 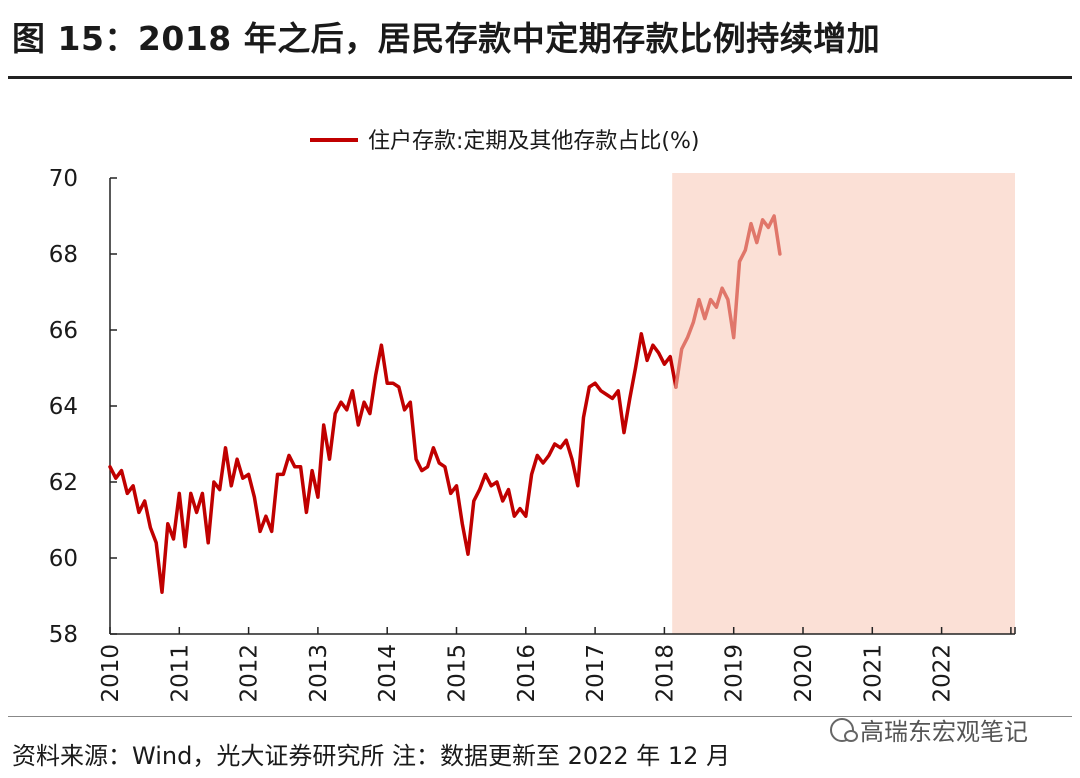 I want to click on x-tick-label: 2014, so click(x=388, y=673).